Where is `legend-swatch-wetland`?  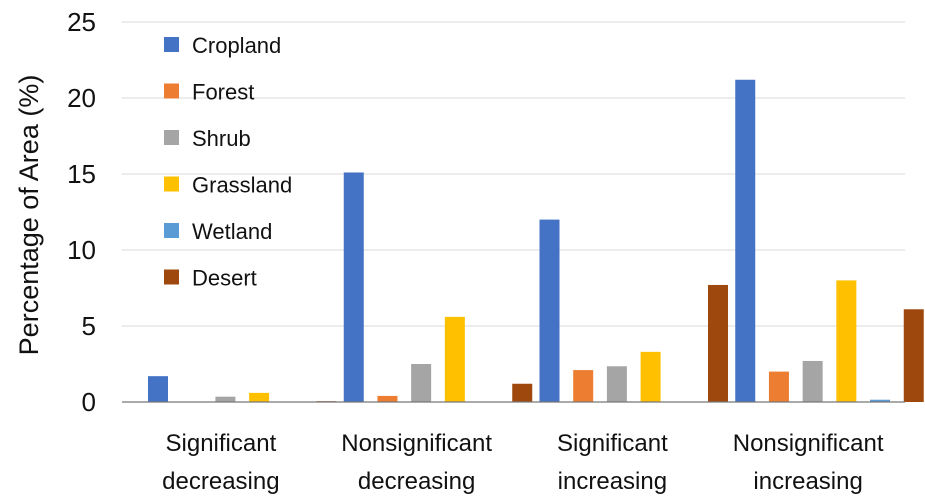 legend-swatch-wetland is located at coordinates (171, 230).